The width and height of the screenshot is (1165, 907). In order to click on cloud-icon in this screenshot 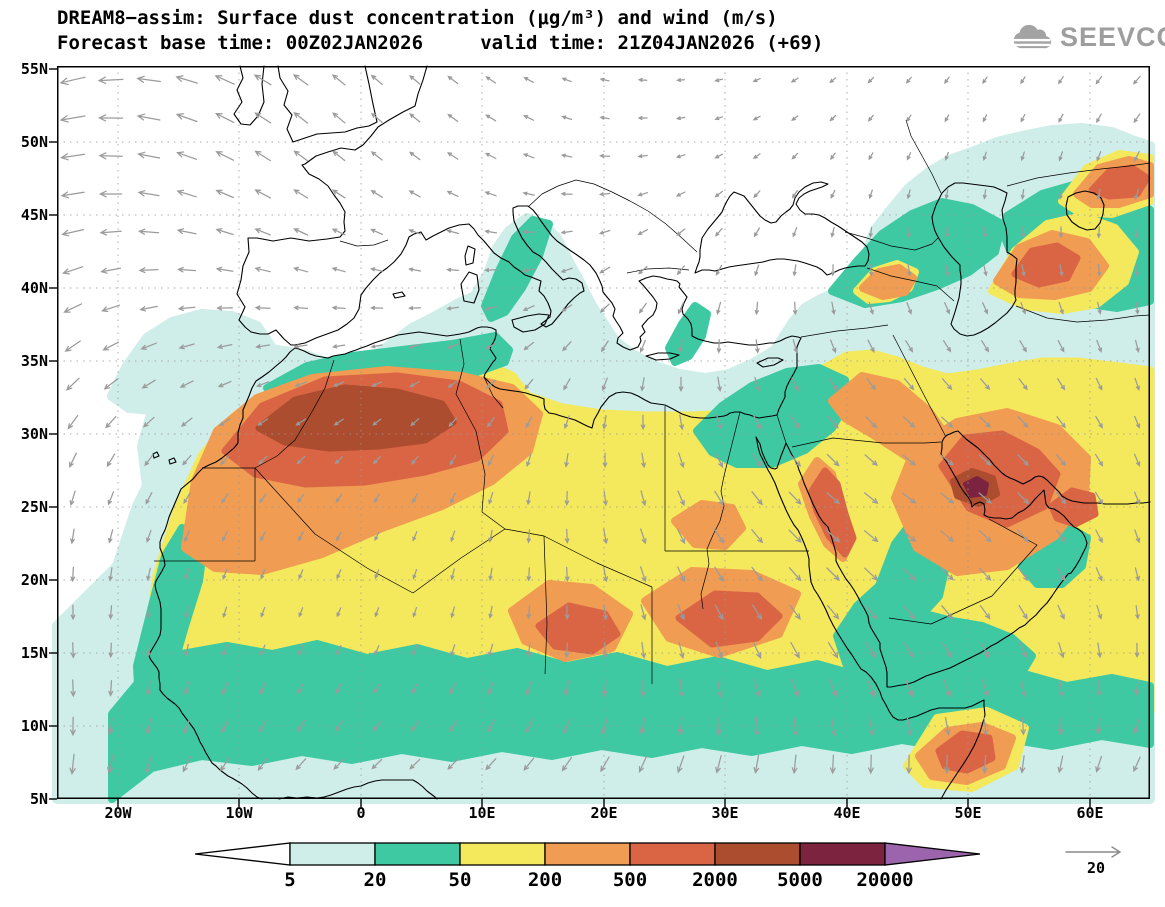, I will do `click(1031, 36)`.